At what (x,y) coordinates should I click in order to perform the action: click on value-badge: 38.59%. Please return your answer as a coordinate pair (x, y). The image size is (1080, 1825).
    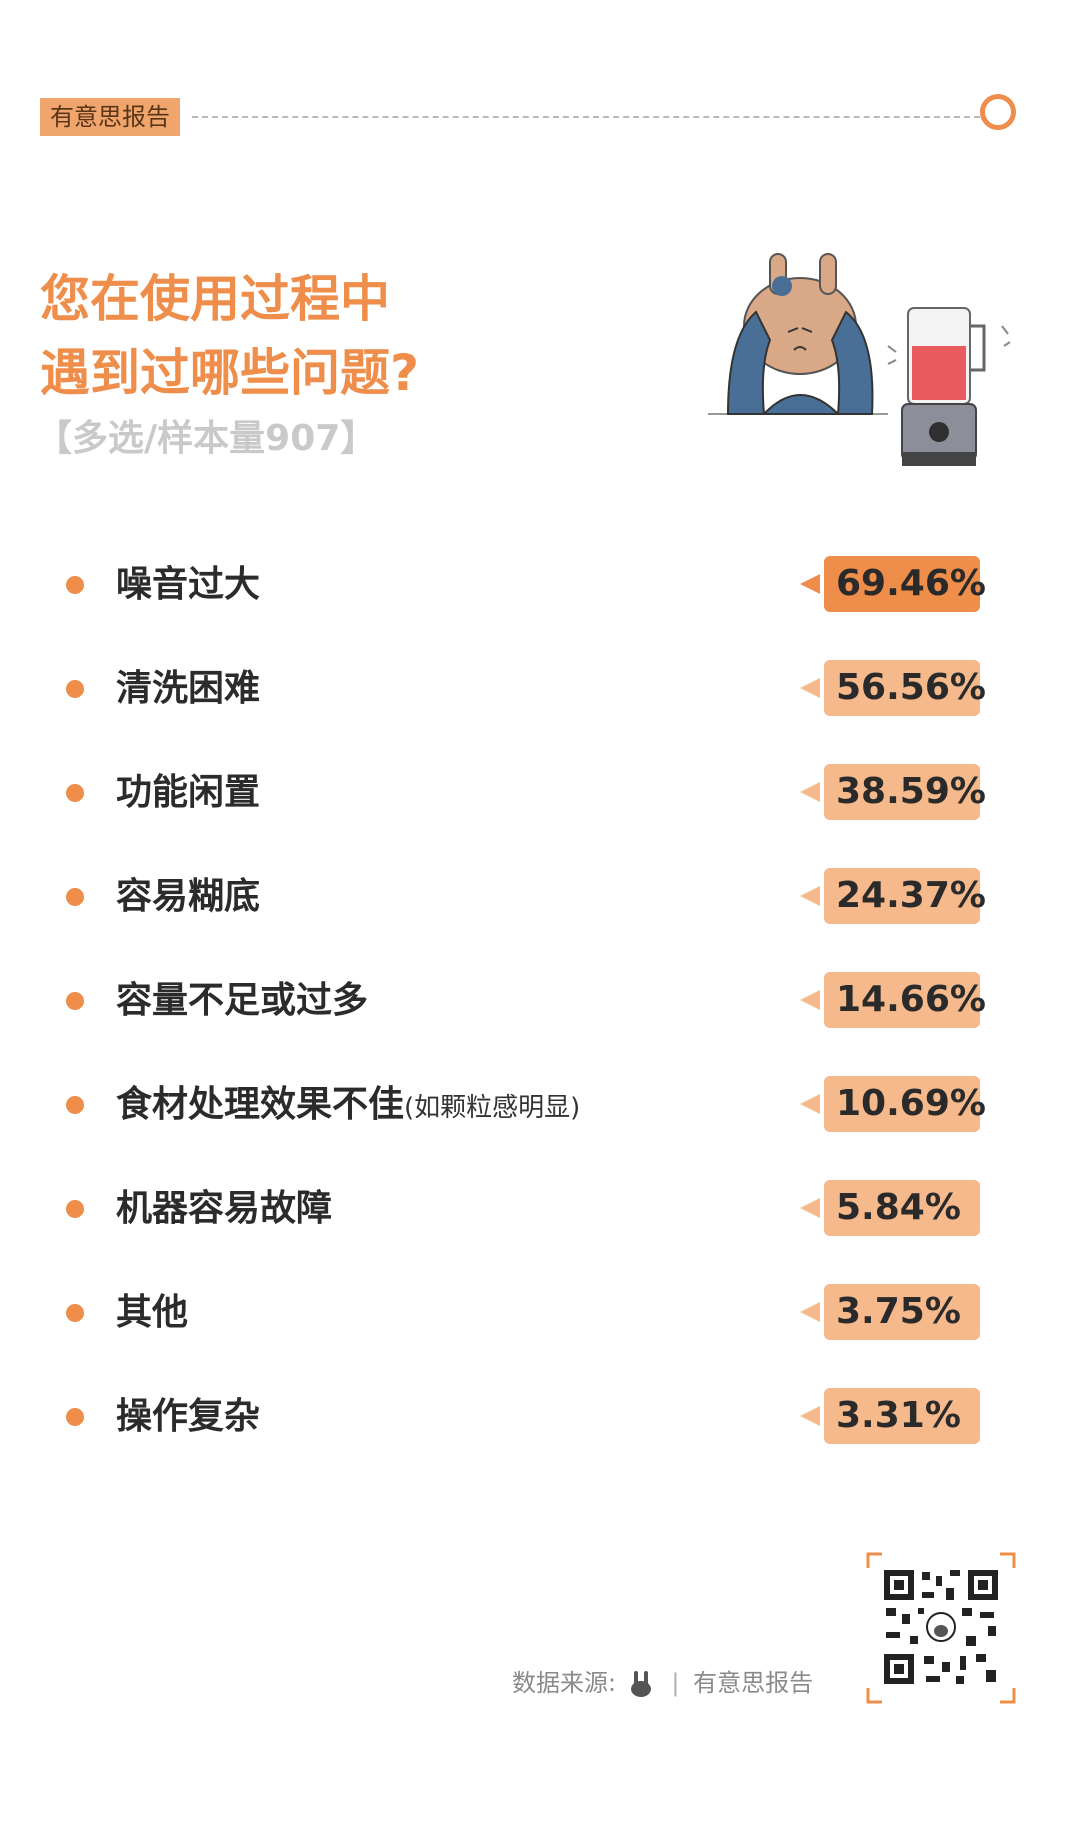
    Looking at the image, I should click on (893, 792).